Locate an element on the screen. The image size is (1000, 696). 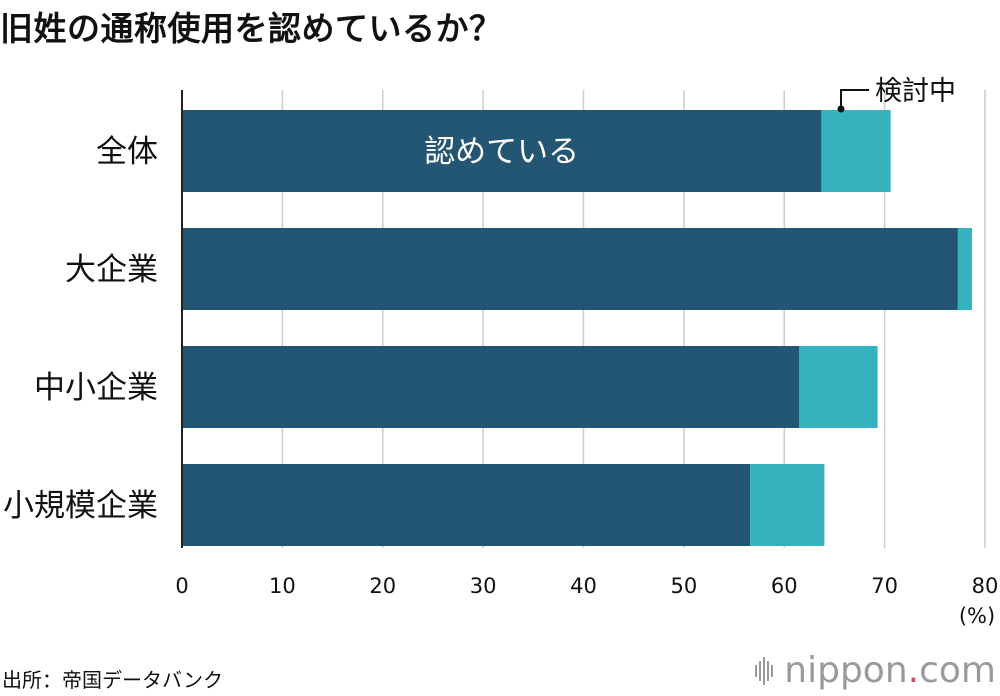
x-tick-label: 10 is located at coordinates (282, 586).